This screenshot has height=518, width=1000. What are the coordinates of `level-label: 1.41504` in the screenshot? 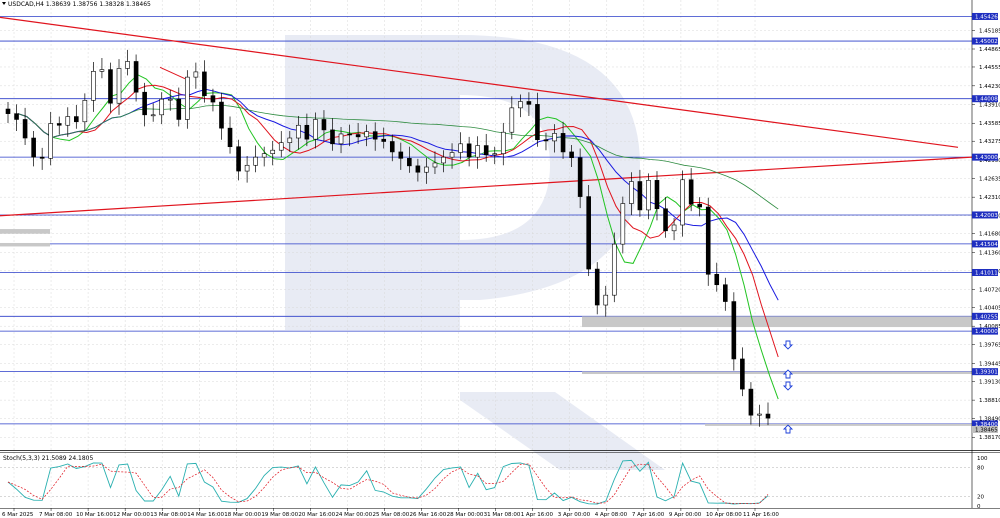 It's located at (986, 245).